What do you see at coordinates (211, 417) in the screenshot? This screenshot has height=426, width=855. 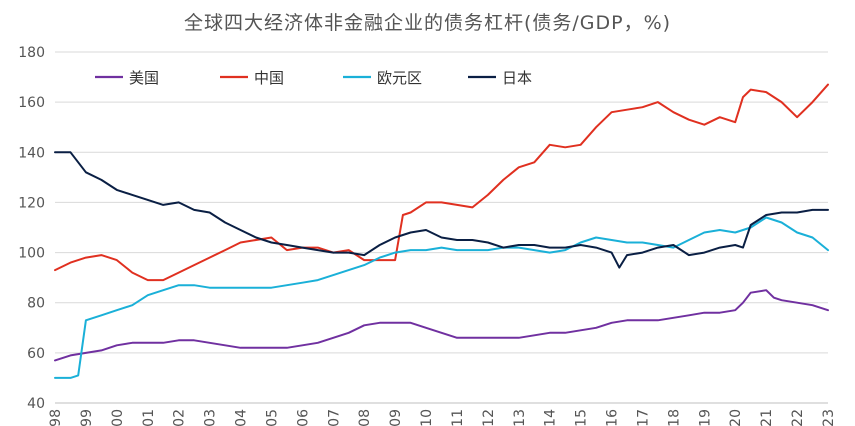 I see `x-tick-label: 03` at bounding box center [211, 417].